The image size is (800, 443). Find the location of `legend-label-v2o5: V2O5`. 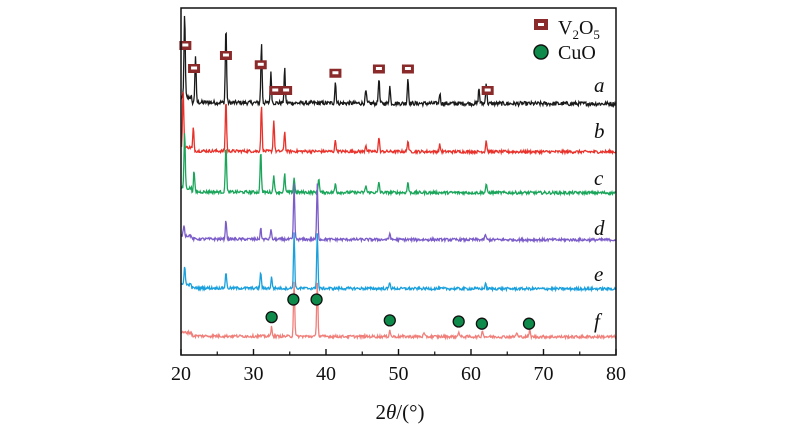

legend-label-v2o5: V2O5 is located at coordinates (579, 29).